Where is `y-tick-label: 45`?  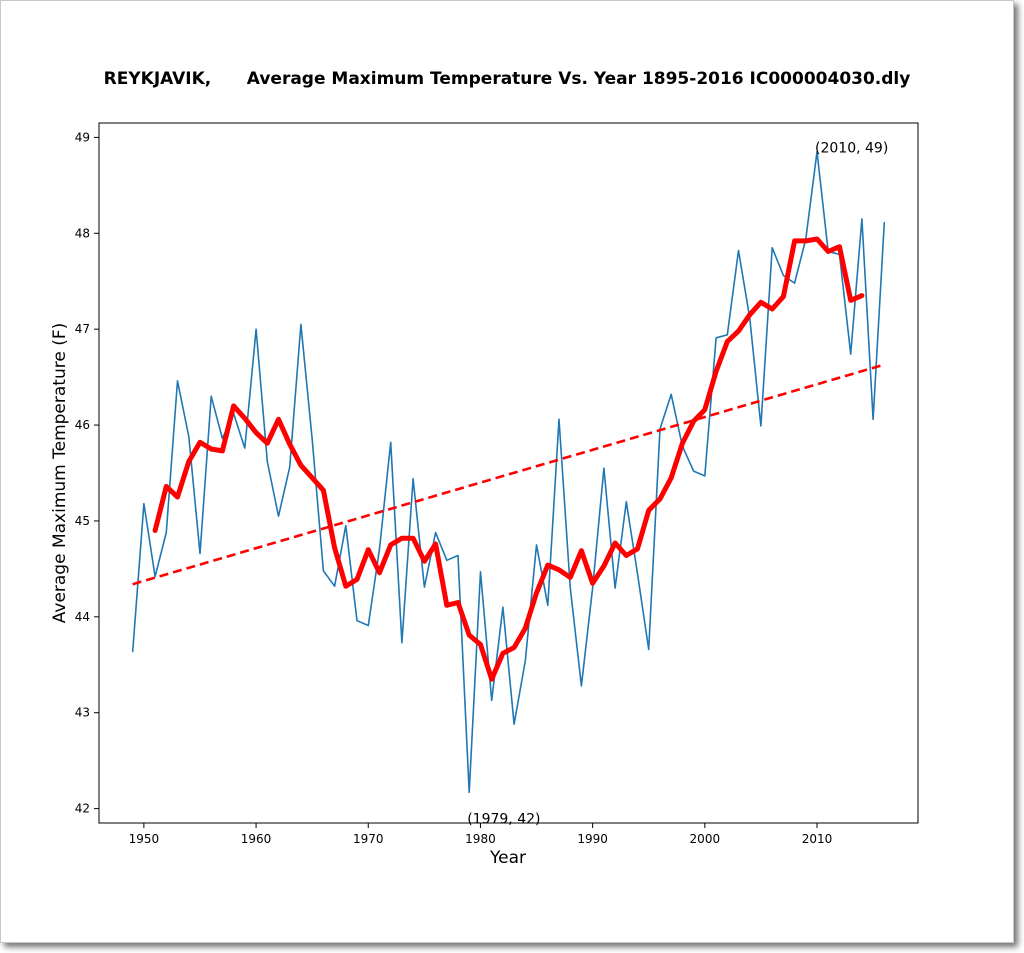 y-tick-label: 45 is located at coordinates (82, 521).